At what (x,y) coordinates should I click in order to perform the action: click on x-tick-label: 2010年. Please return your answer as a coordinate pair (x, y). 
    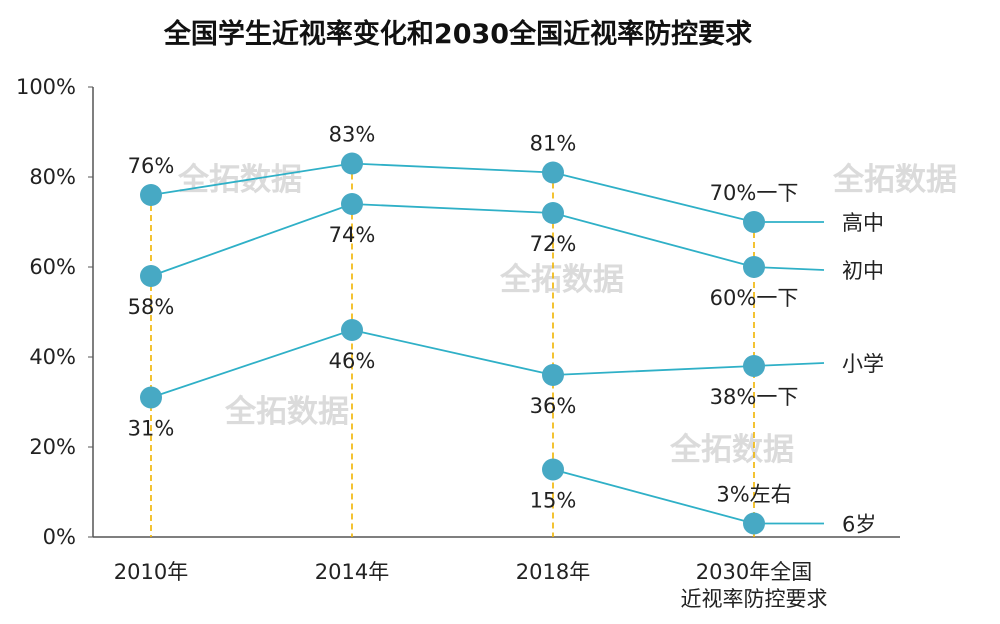
    Looking at the image, I should click on (151, 572).